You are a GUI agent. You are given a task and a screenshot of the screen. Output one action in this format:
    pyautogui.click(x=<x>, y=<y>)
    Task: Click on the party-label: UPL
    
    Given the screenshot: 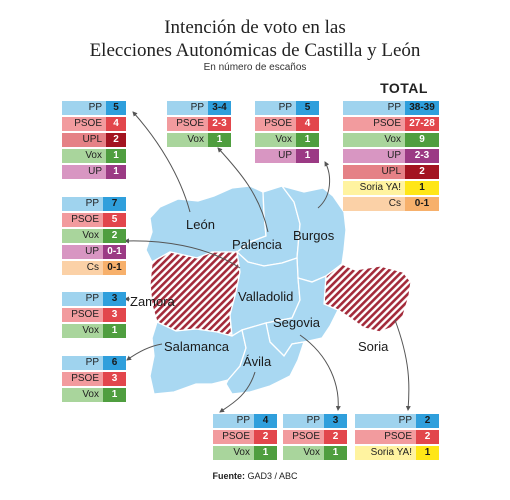 What is the action you would take?
    pyautogui.click(x=374, y=172)
    